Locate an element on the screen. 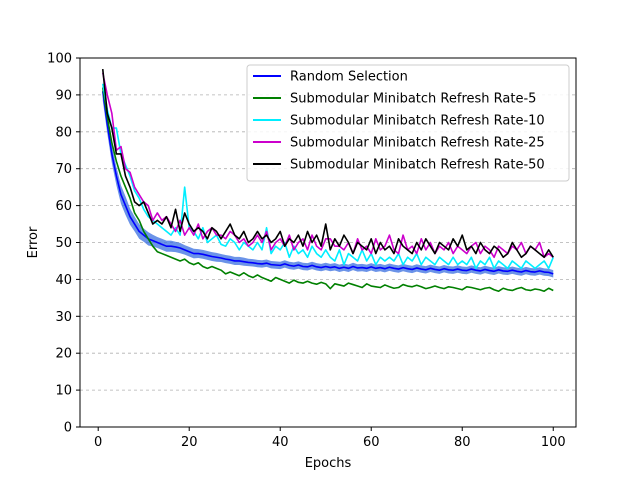  y-tick-label-4: 40 is located at coordinates (63, 280).